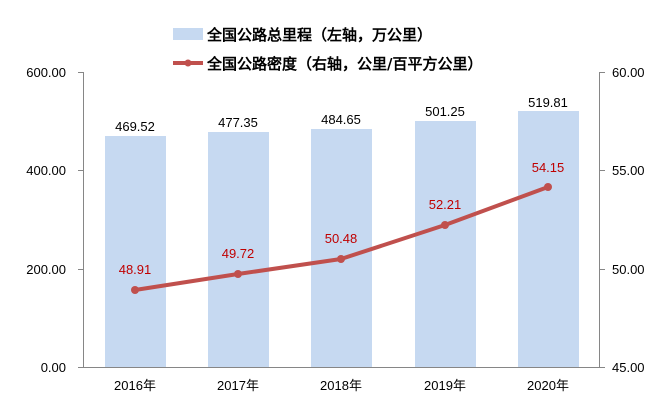 The width and height of the screenshot is (670, 412). I want to click on svg-text: 2017年, so click(238, 385).